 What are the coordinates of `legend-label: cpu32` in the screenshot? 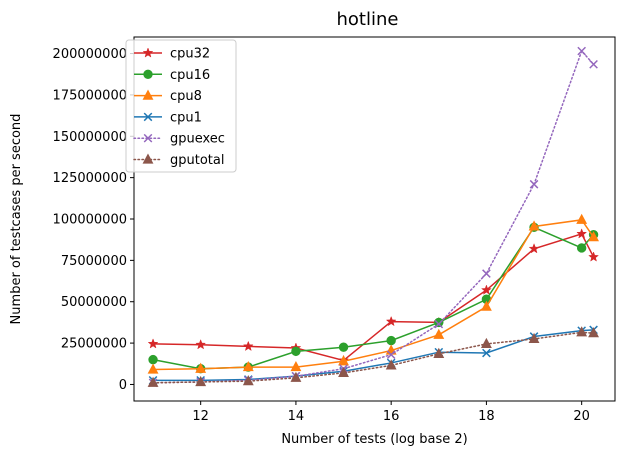 It's located at (190, 54).